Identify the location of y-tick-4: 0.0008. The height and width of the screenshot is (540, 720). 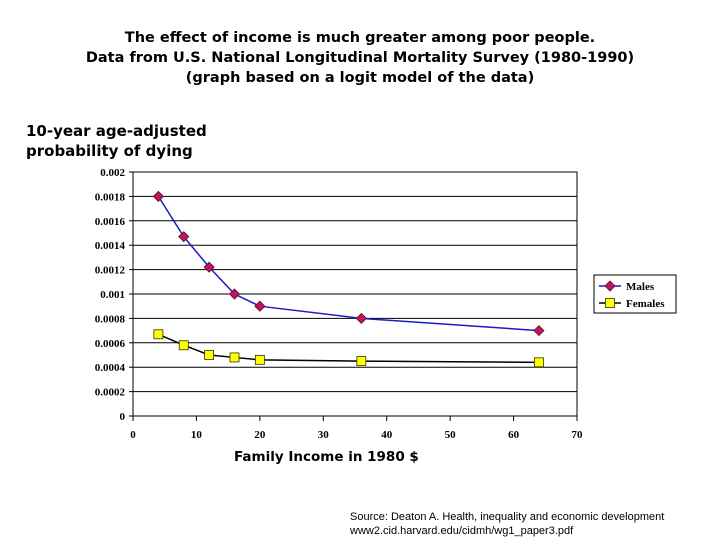
(110, 319).